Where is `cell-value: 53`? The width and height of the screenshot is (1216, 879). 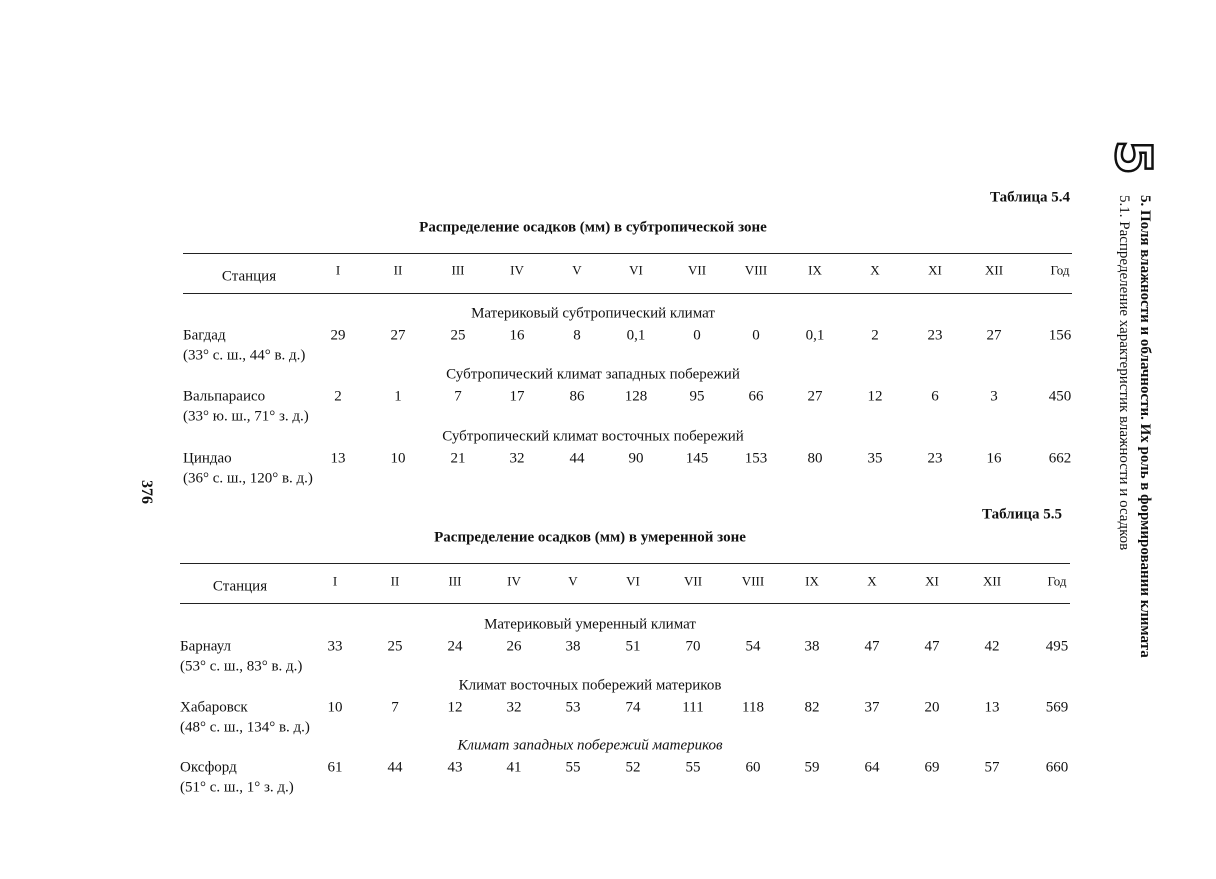
cell-value: 53 is located at coordinates (573, 707).